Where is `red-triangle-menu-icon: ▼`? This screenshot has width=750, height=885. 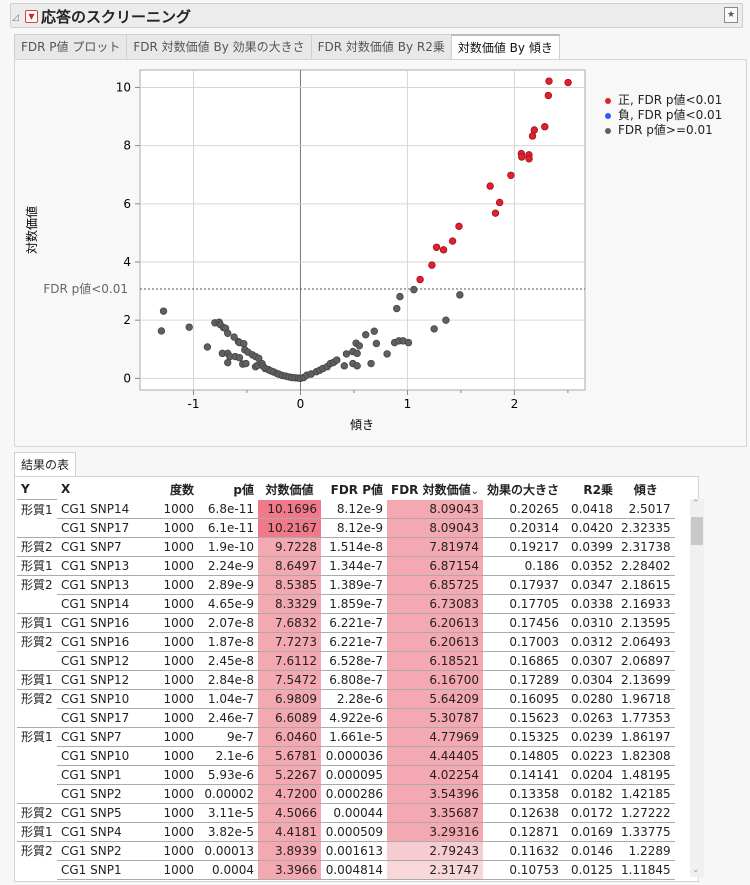 red-triangle-menu-icon: ▼ is located at coordinates (31, 16).